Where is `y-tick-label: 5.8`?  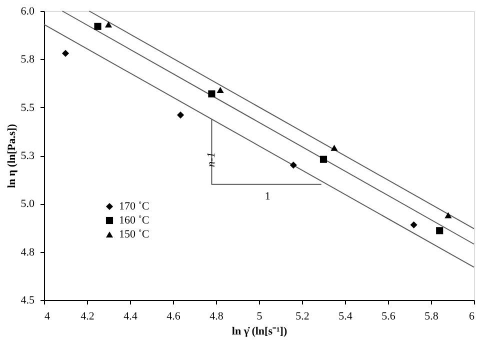 y-tick-label: 5.8 is located at coordinates (27, 60).